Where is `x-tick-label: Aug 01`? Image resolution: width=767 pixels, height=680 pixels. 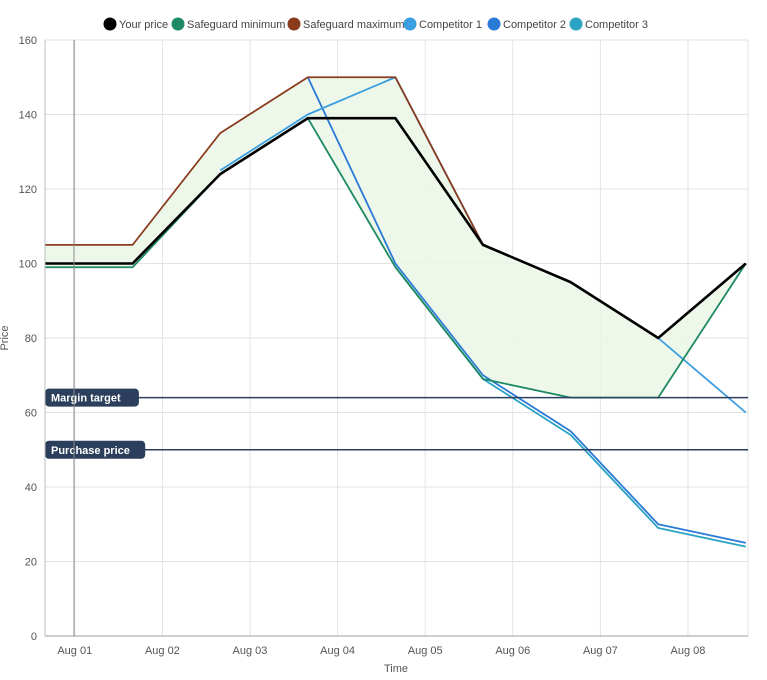 x-tick-label: Aug 01 is located at coordinates (74, 651).